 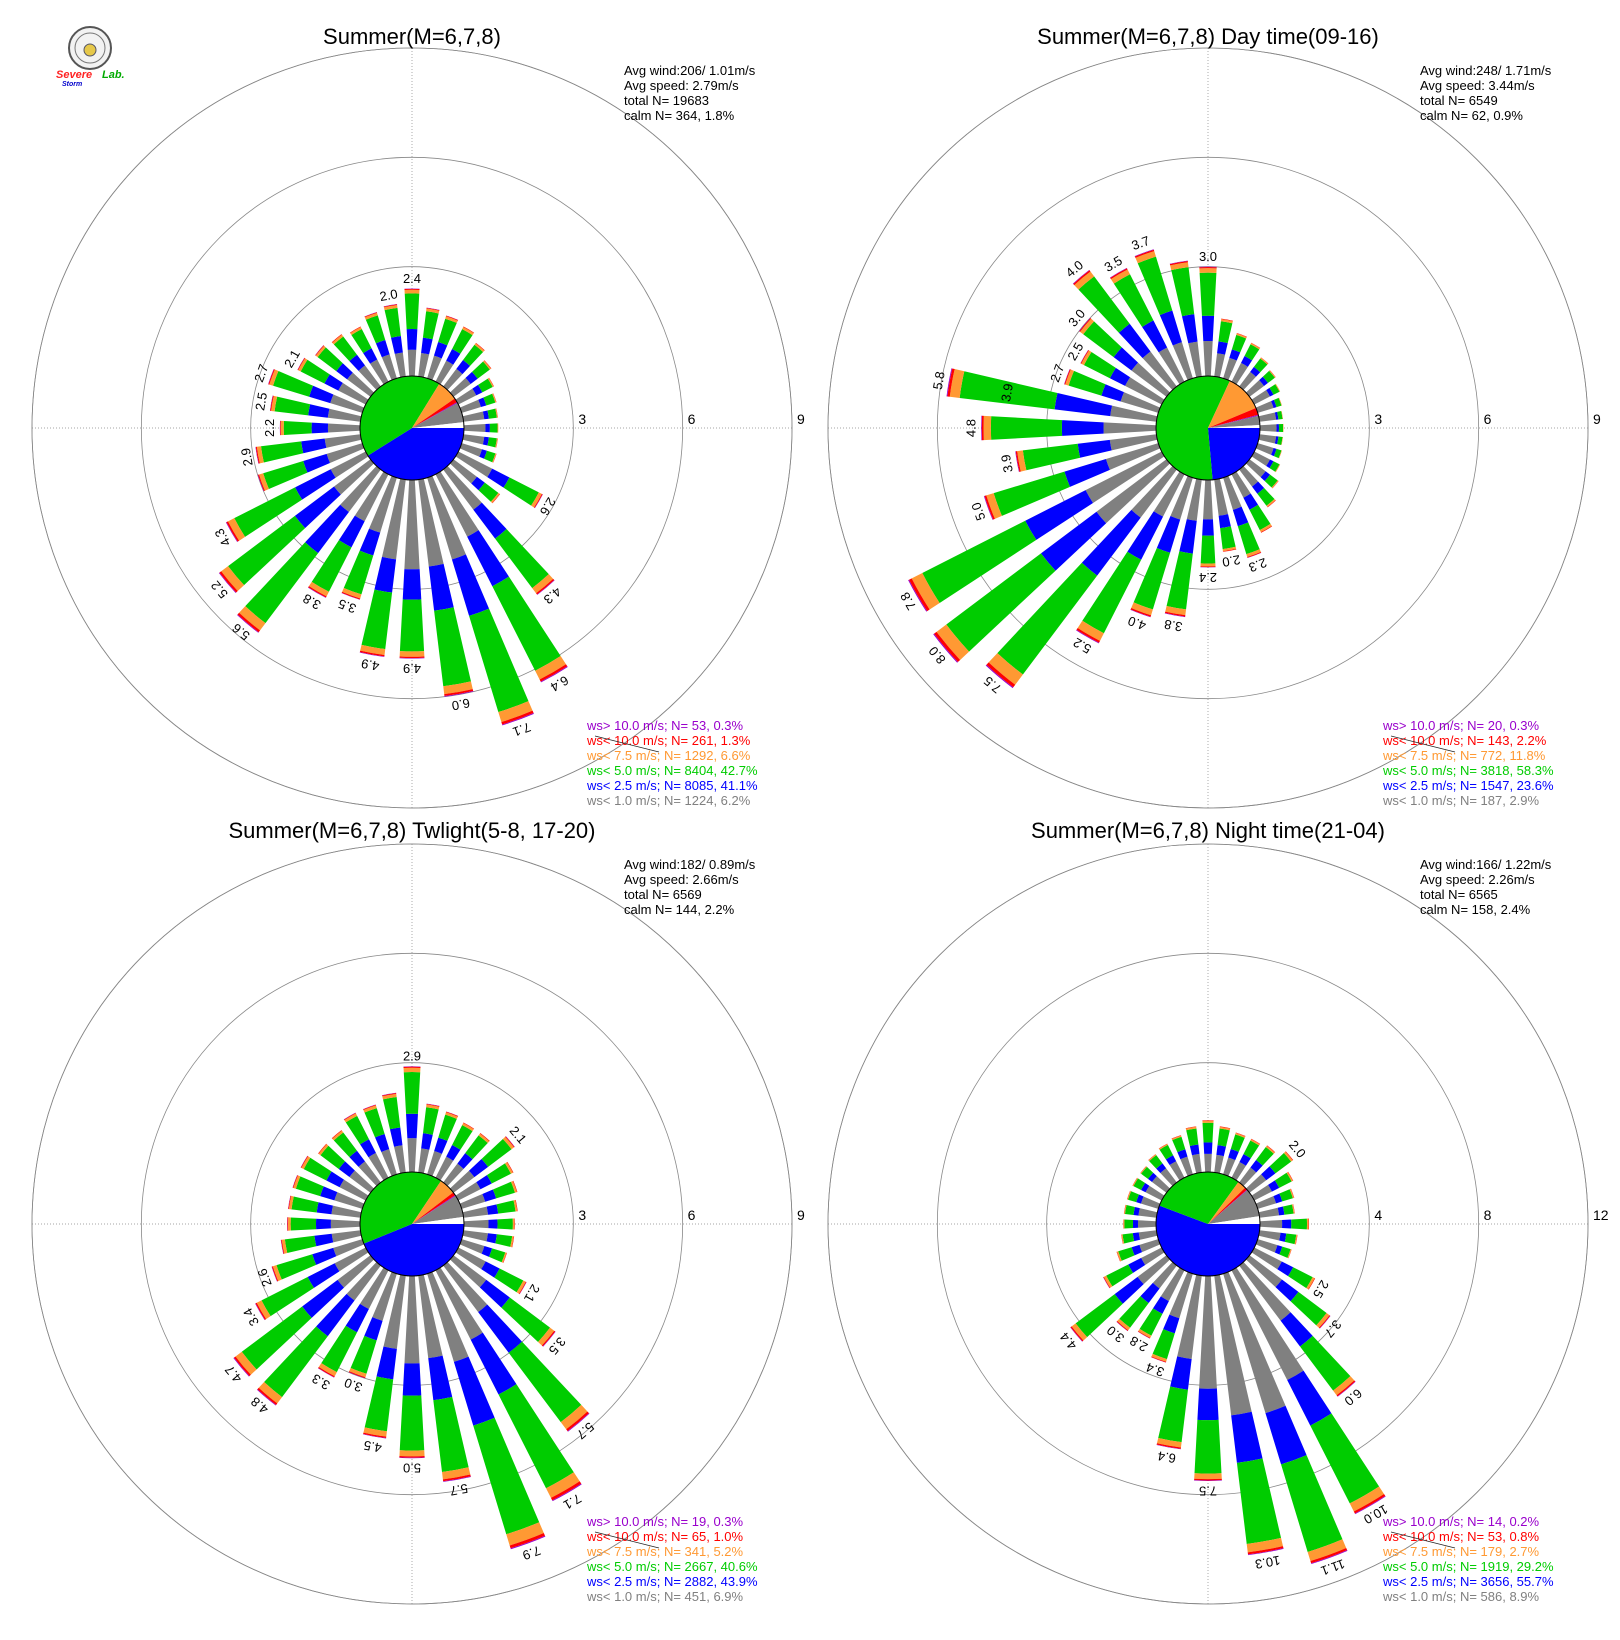 I want to click on ring-circle, so click(x=412, y=428).